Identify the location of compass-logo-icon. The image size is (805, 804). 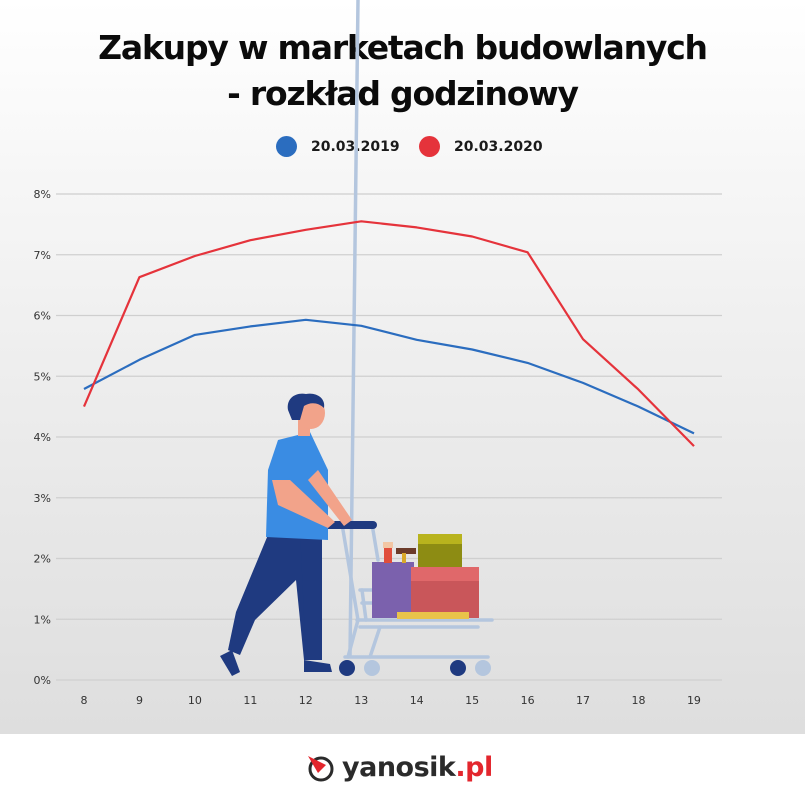
(321, 768).